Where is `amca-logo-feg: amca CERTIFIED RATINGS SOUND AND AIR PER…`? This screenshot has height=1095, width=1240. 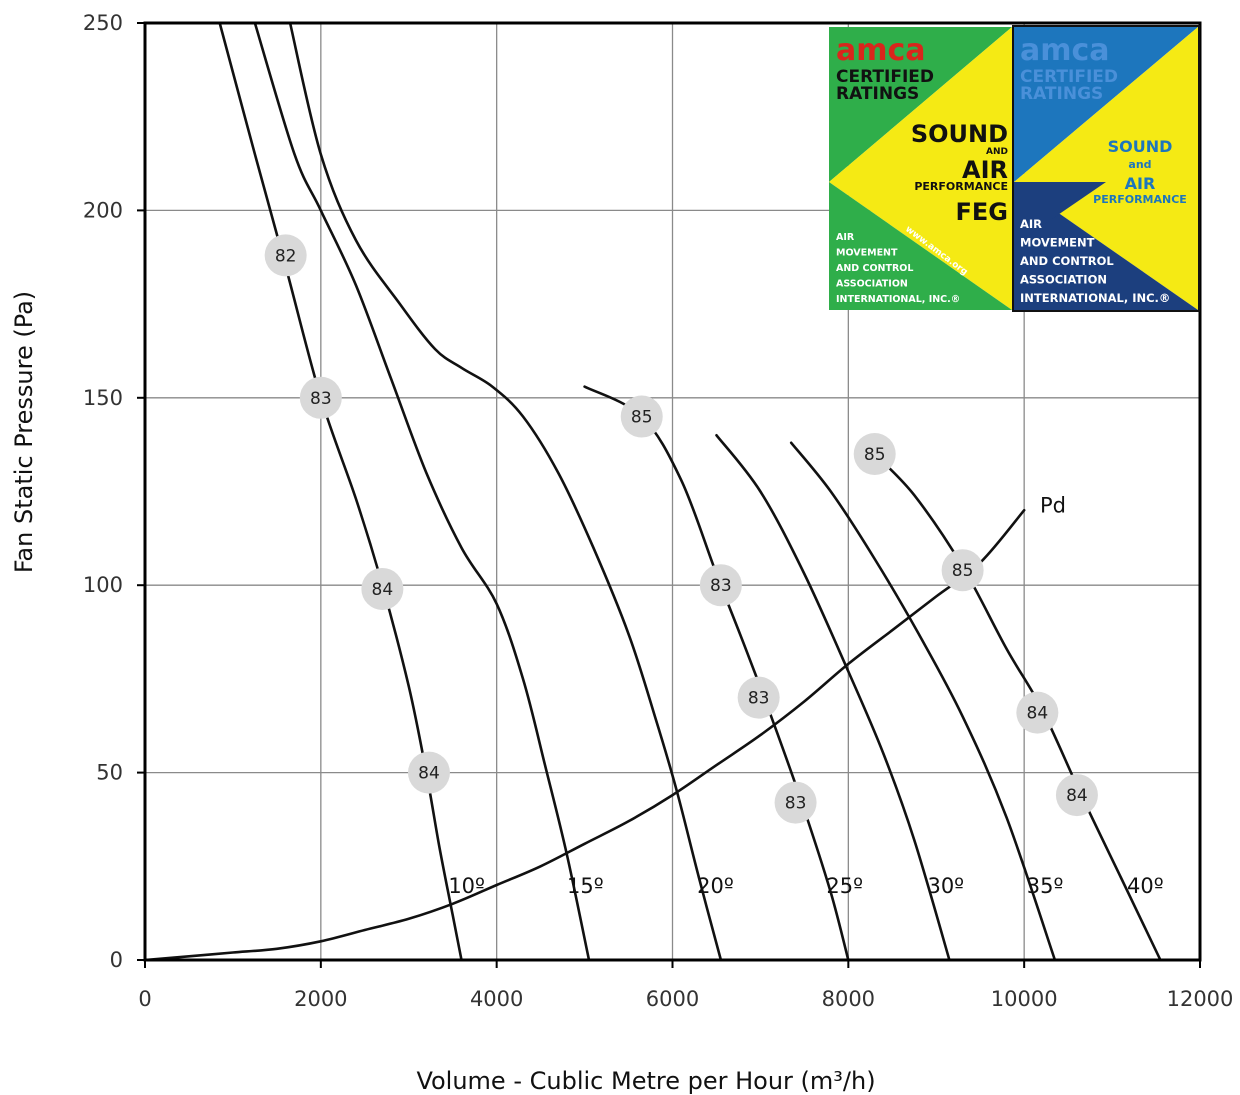 amca-logo-feg: amca CERTIFIED RATINGS SOUND AND AIR PER… is located at coordinates (920, 168).